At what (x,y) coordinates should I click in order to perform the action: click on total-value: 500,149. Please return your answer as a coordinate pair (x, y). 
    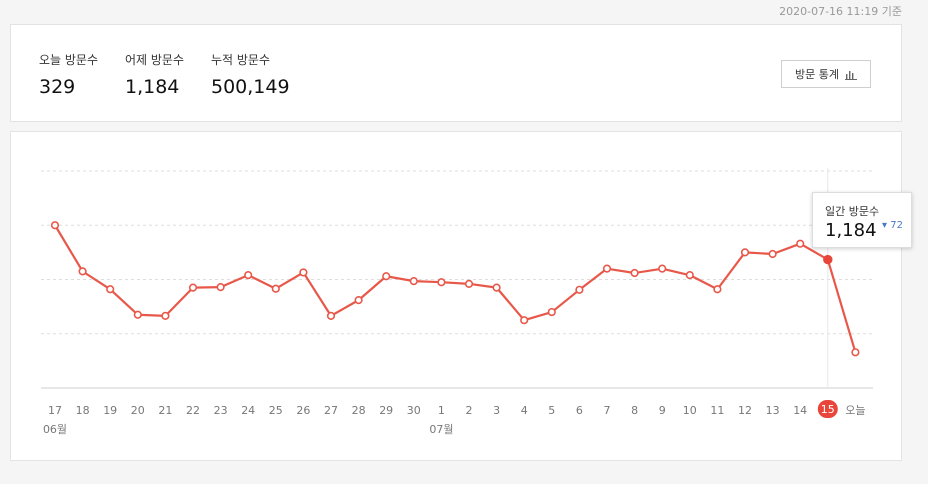
    Looking at the image, I should click on (250, 87).